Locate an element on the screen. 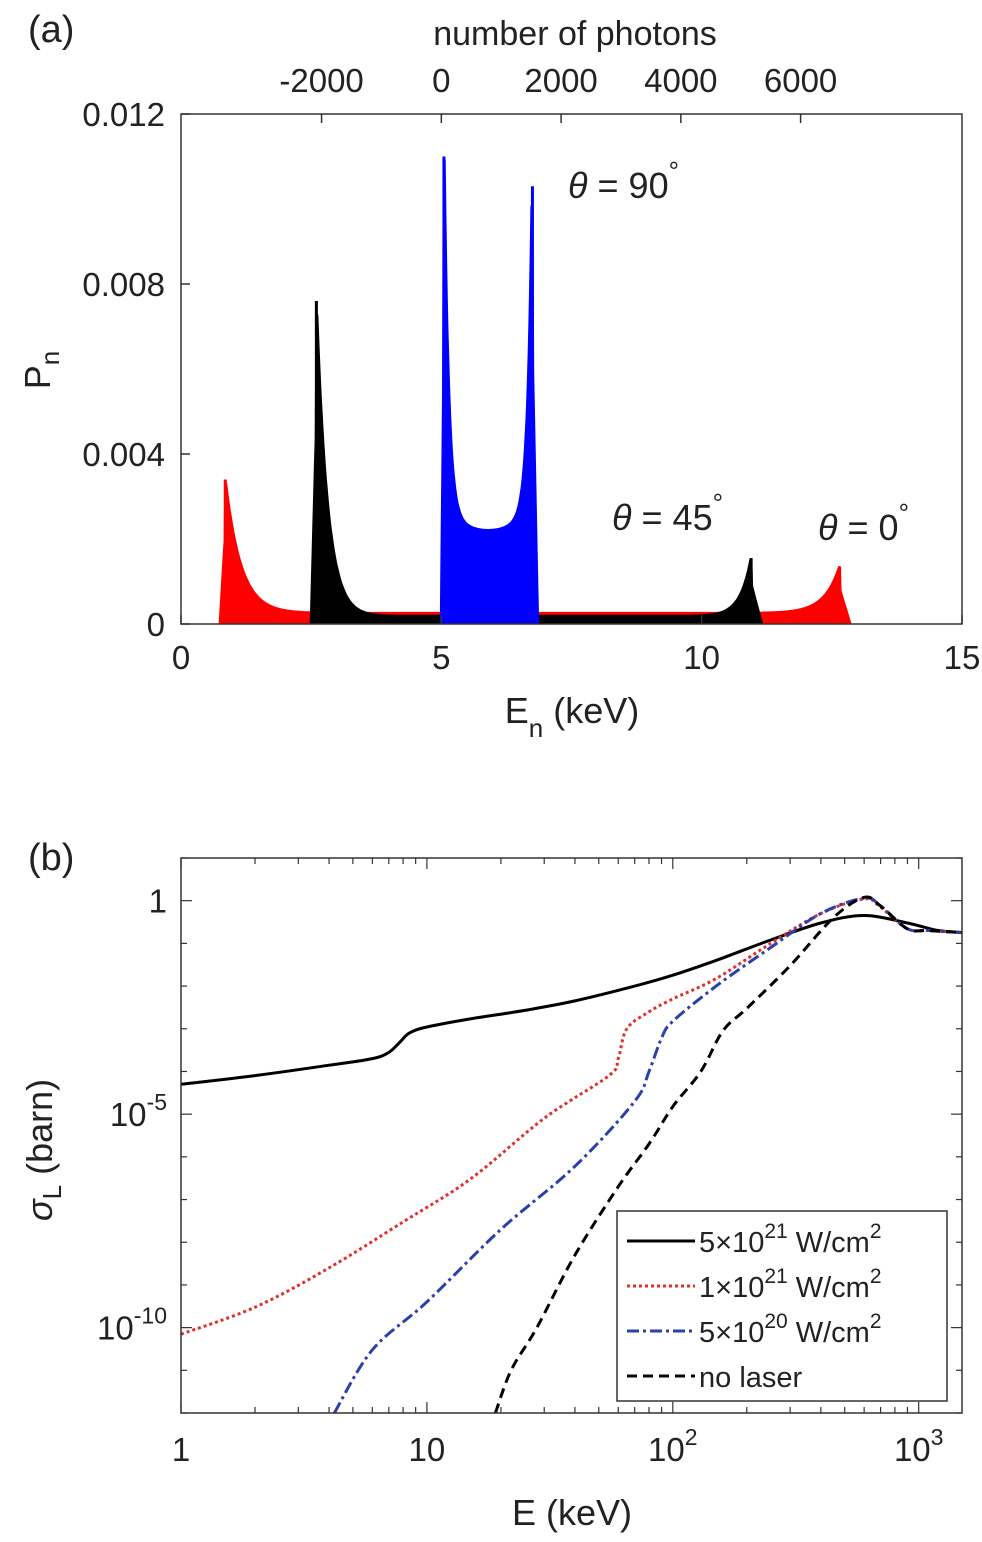 The image size is (982, 1542). x-tick-label: 1 is located at coordinates (181, 1449).